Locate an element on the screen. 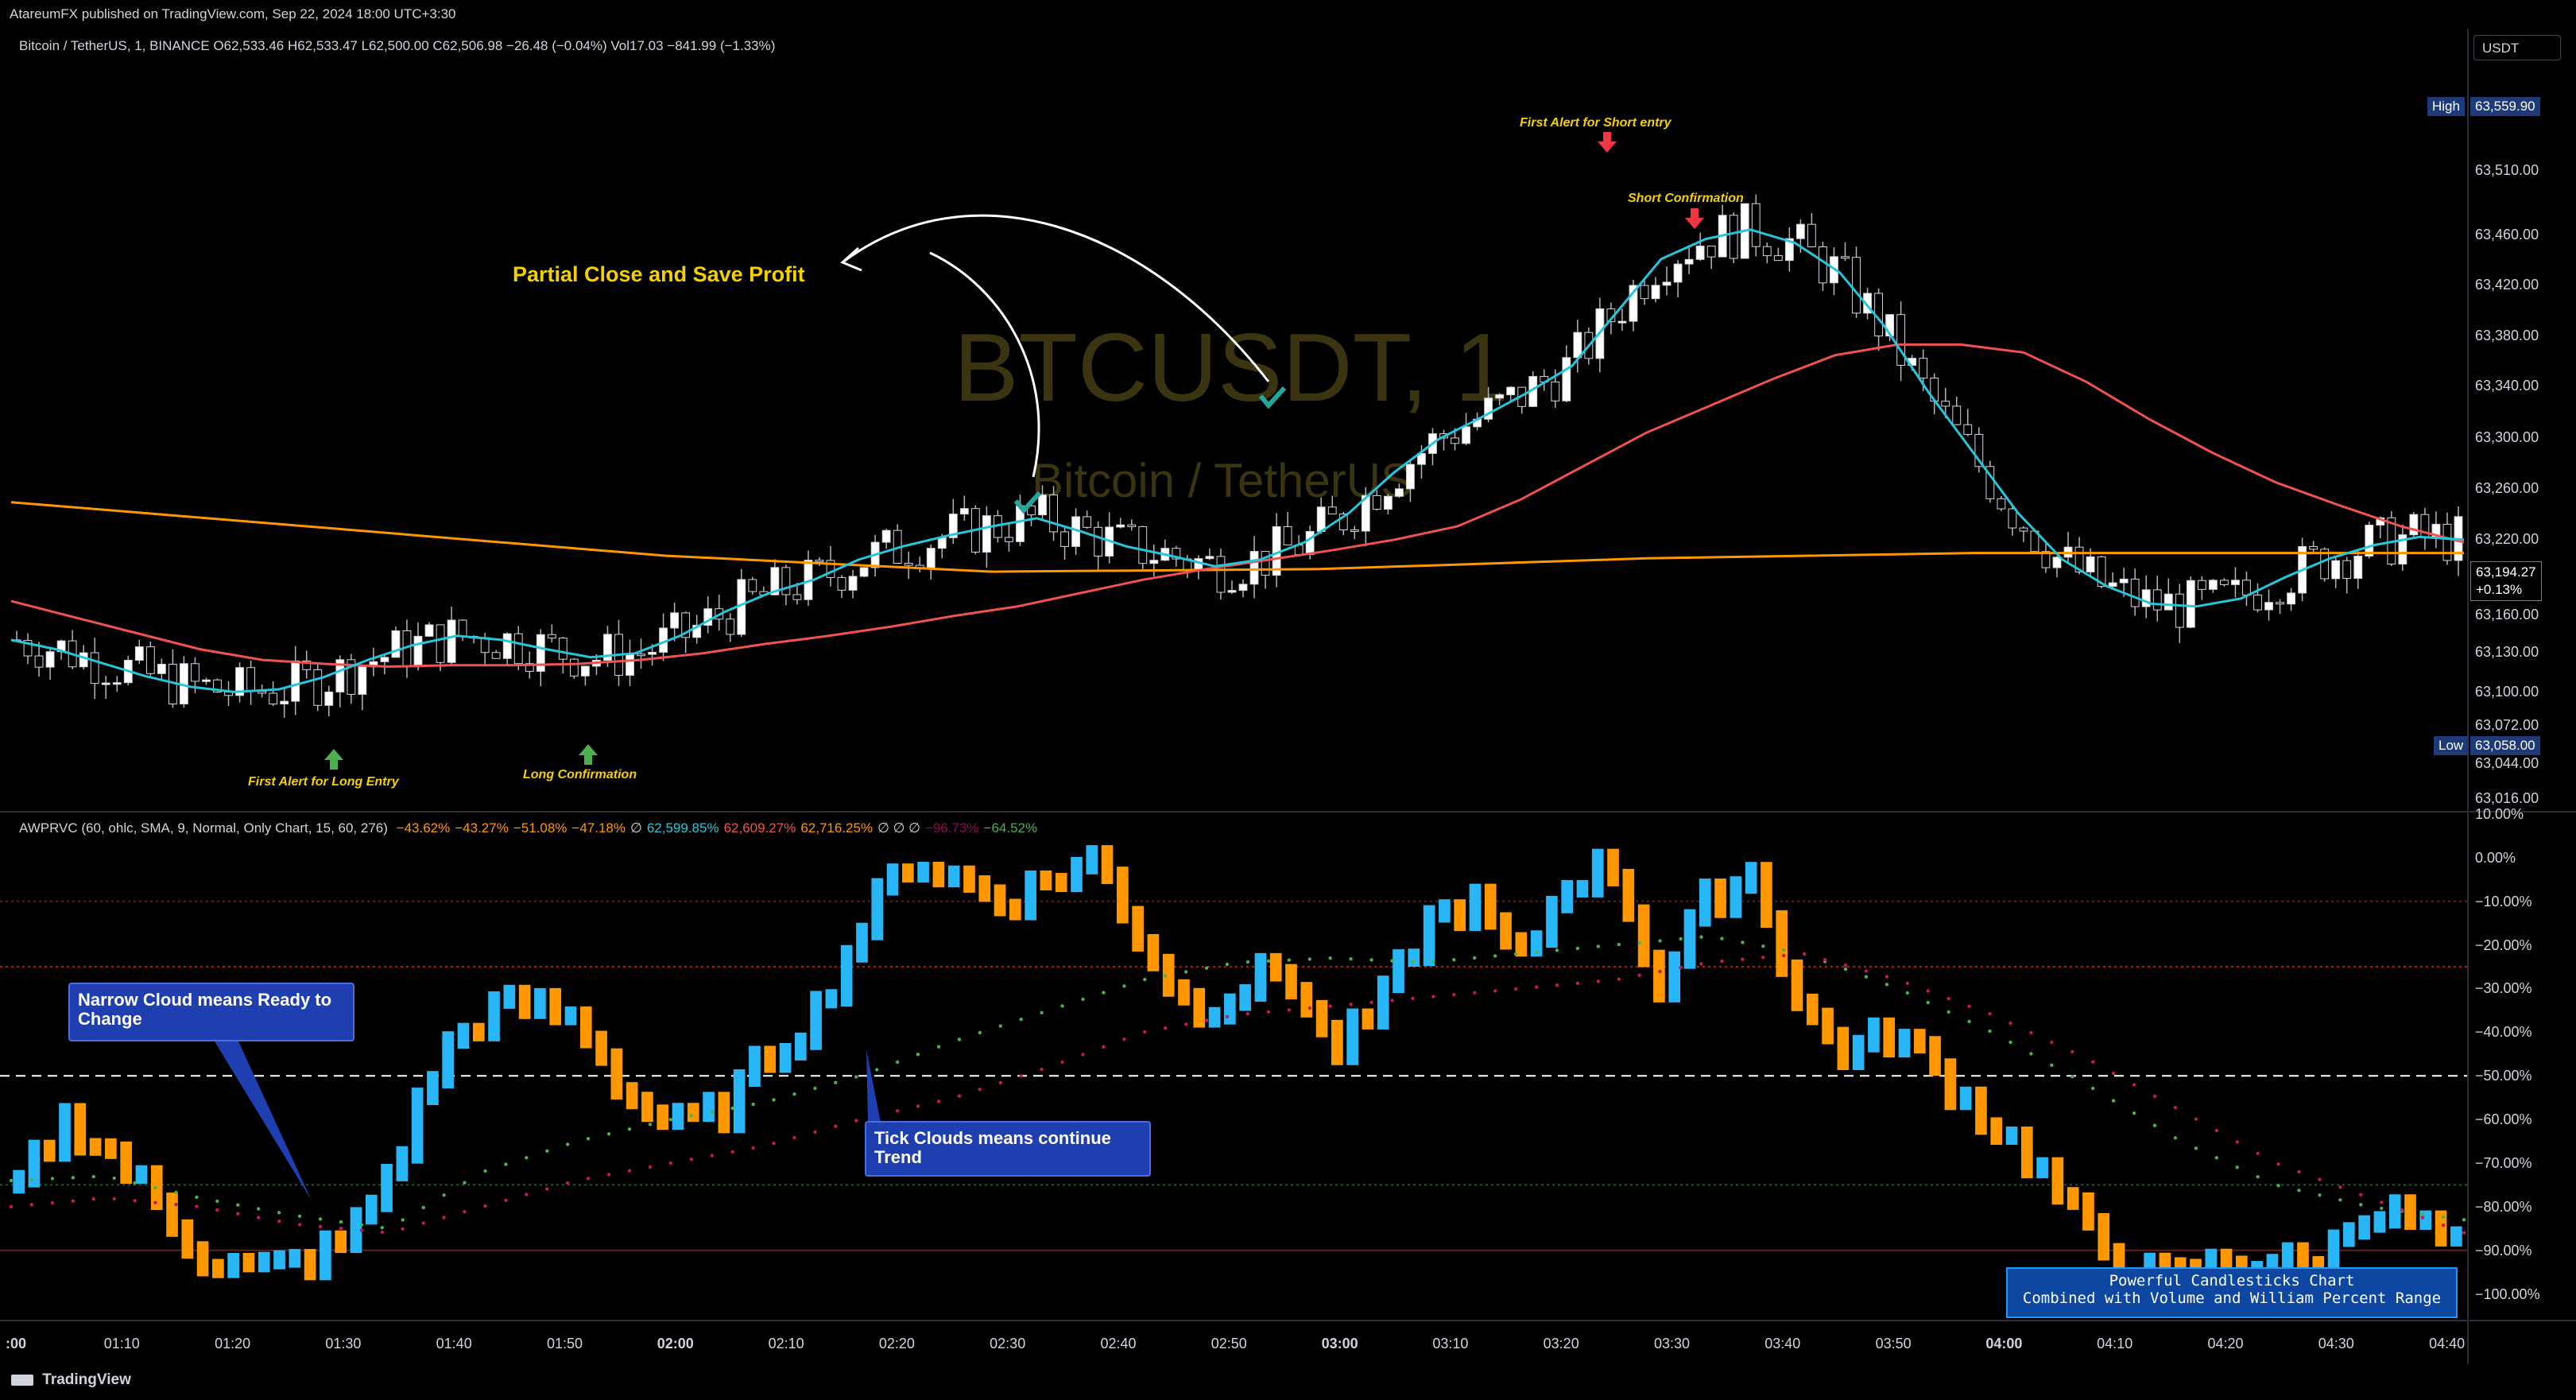  time-tick-label: 03:00 is located at coordinates (1339, 1344).